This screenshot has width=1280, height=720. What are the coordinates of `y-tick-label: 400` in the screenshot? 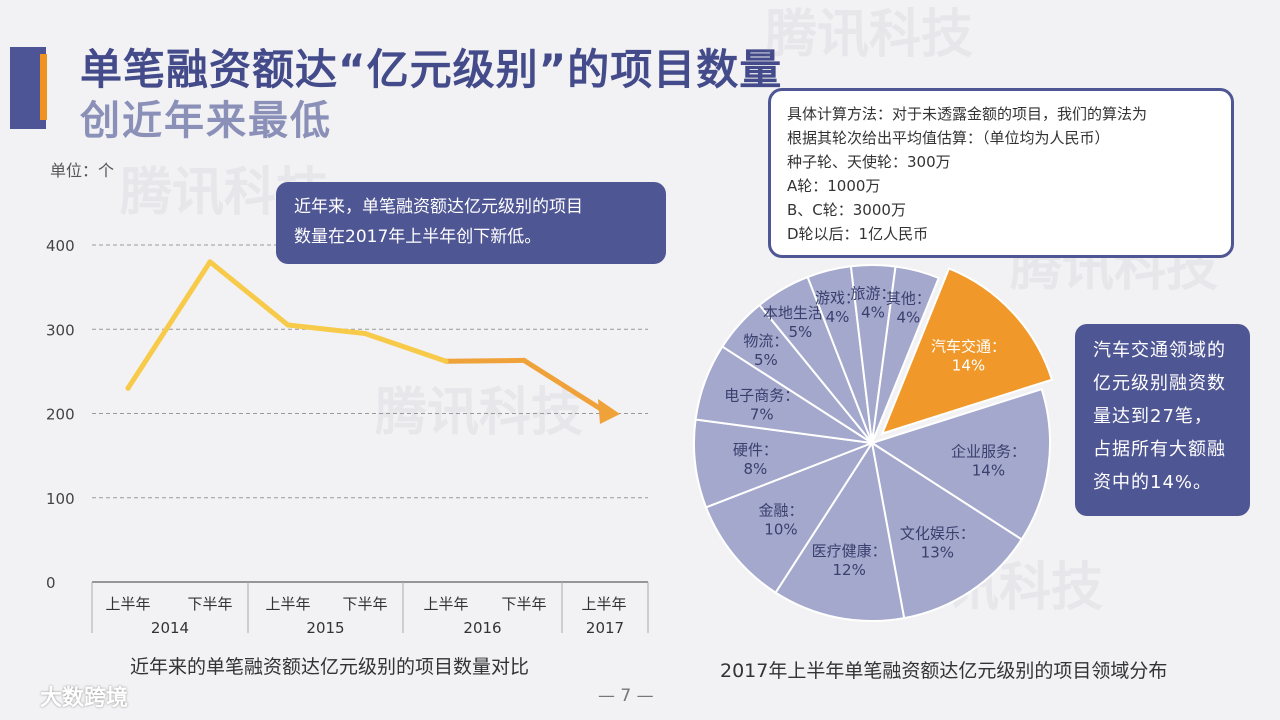 It's located at (60, 246).